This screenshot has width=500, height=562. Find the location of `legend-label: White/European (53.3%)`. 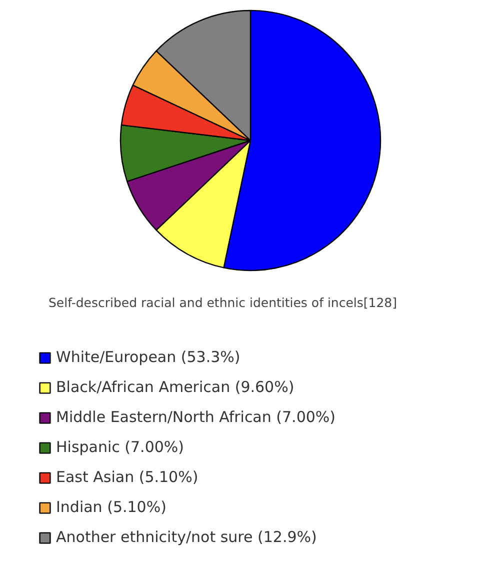

legend-label: White/European (53.3%) is located at coordinates (148, 357).